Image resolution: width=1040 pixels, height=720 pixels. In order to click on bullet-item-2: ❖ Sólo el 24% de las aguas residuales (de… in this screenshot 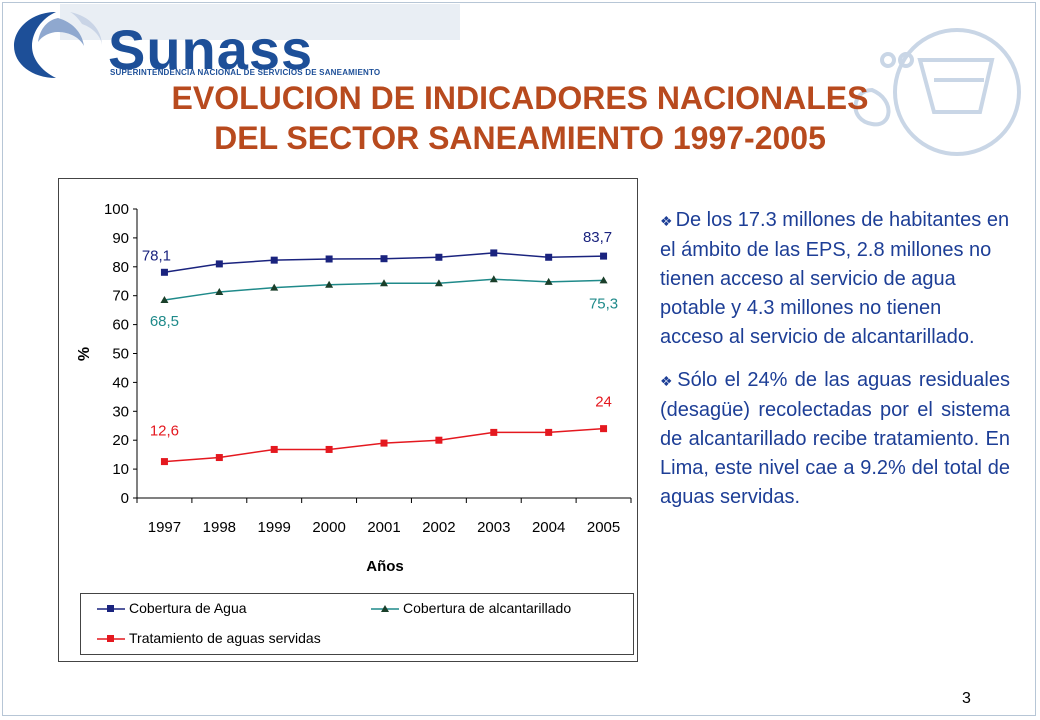, I will do `click(835, 439)`.